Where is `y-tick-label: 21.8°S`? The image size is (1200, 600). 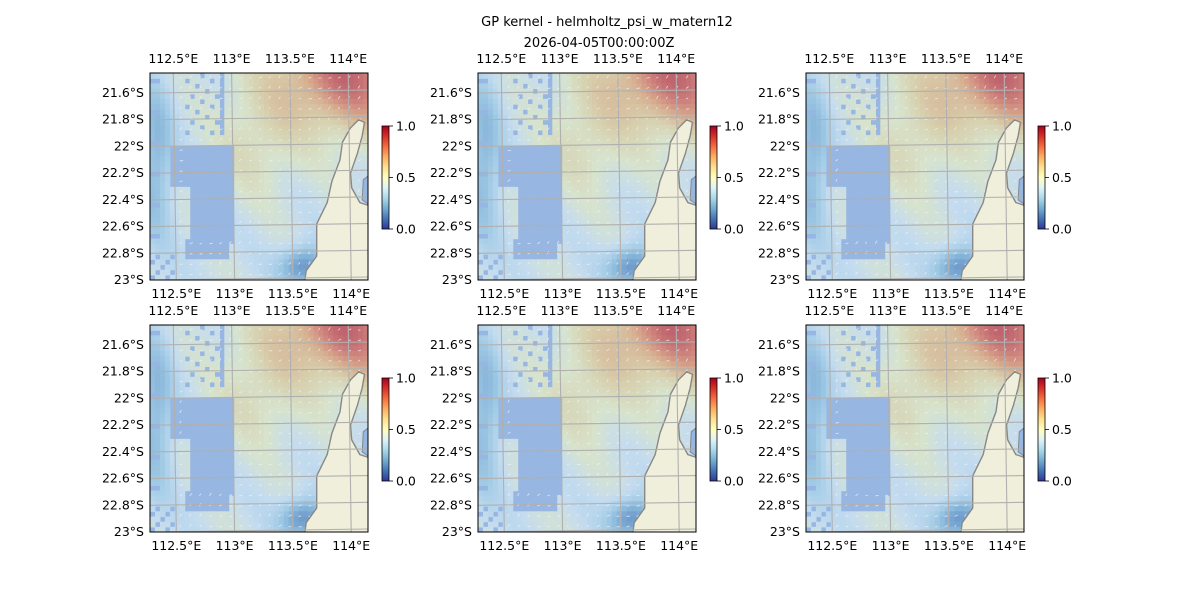 y-tick-label: 21.8°S is located at coordinates (451, 119).